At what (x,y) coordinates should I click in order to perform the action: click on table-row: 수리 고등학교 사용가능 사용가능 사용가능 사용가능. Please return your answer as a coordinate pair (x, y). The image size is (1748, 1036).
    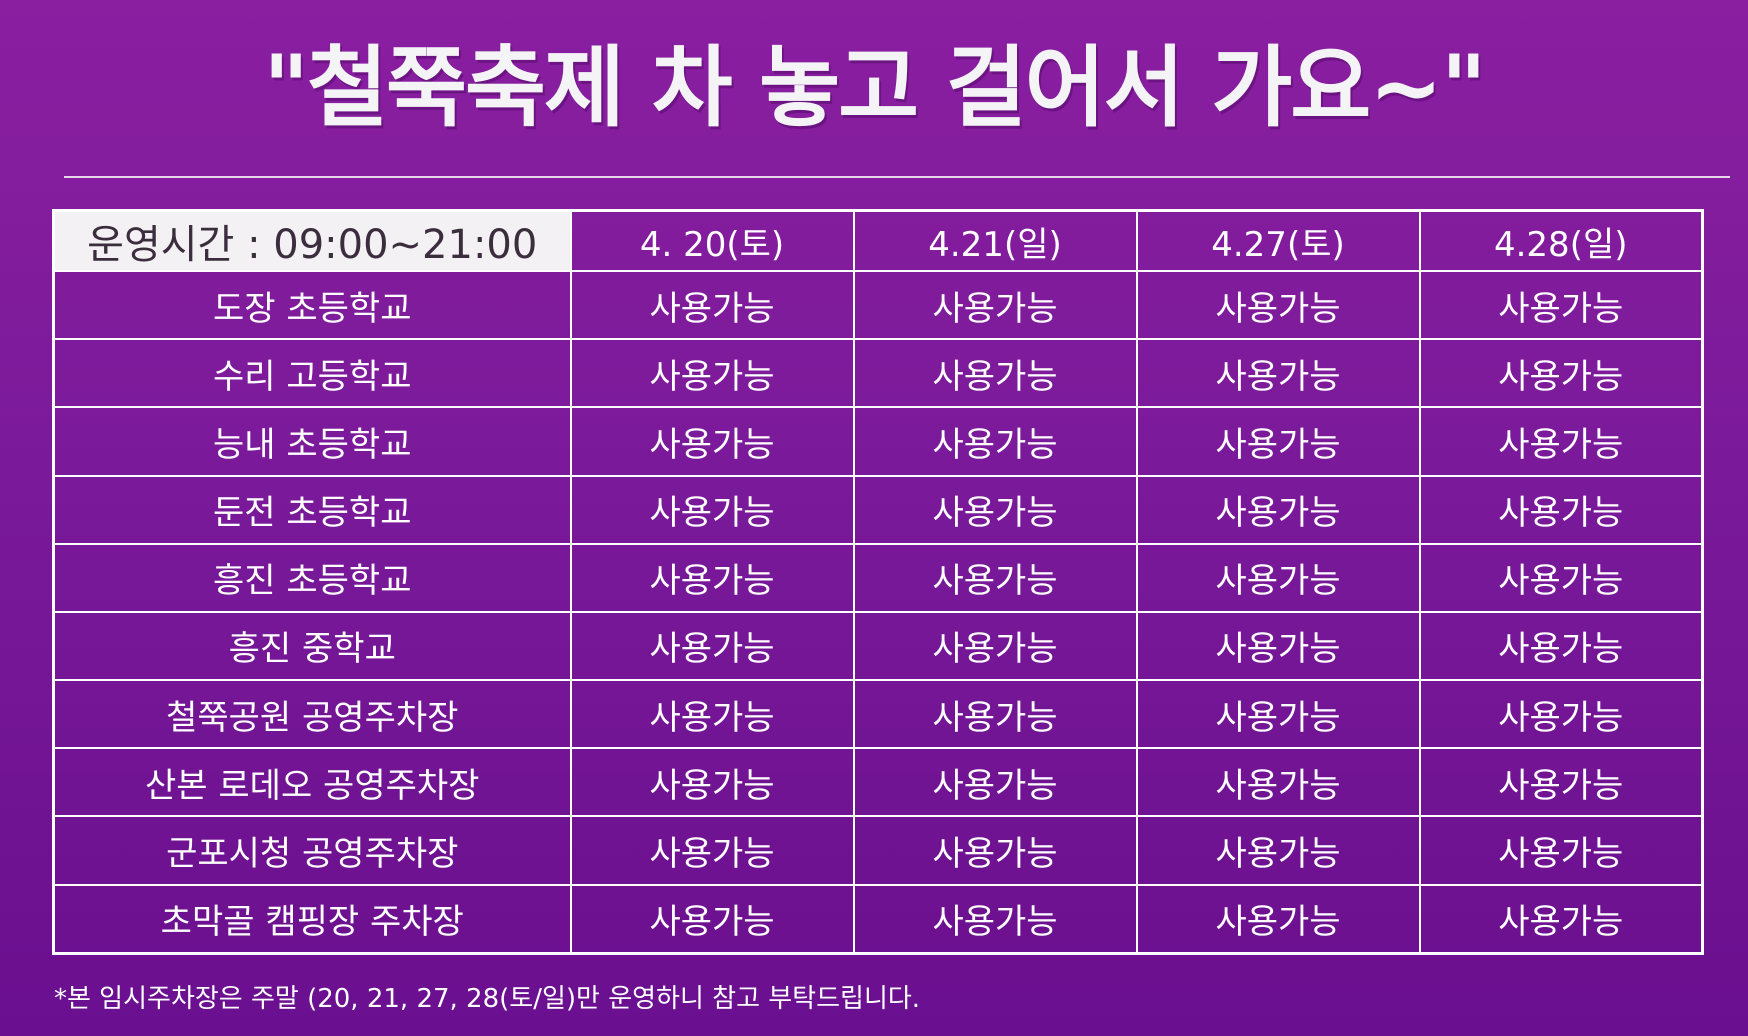
    Looking at the image, I should click on (878, 373).